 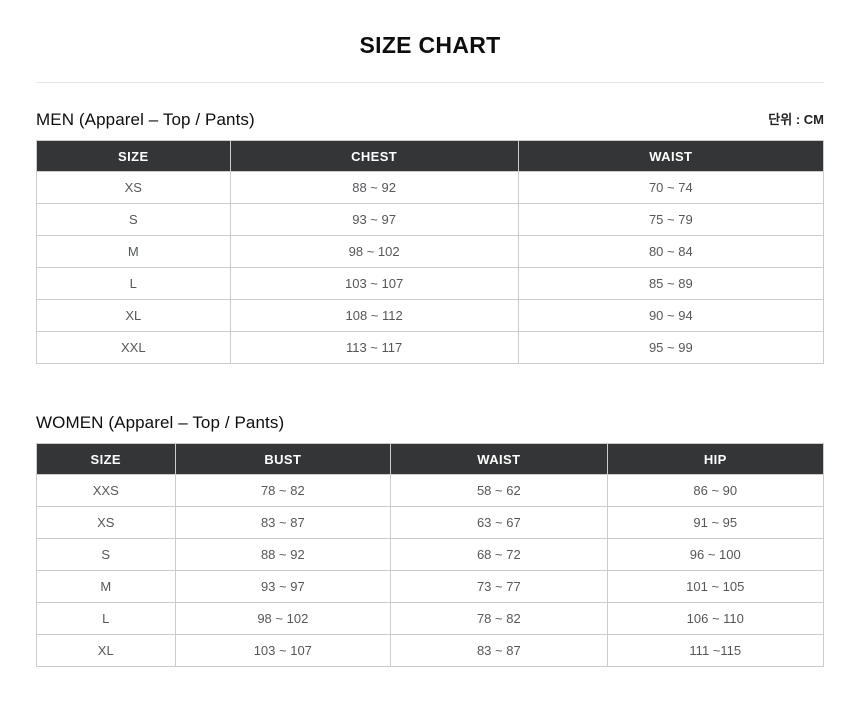 I want to click on table-header-row: SIZE CHEST WAIST, so click(x=430, y=156).